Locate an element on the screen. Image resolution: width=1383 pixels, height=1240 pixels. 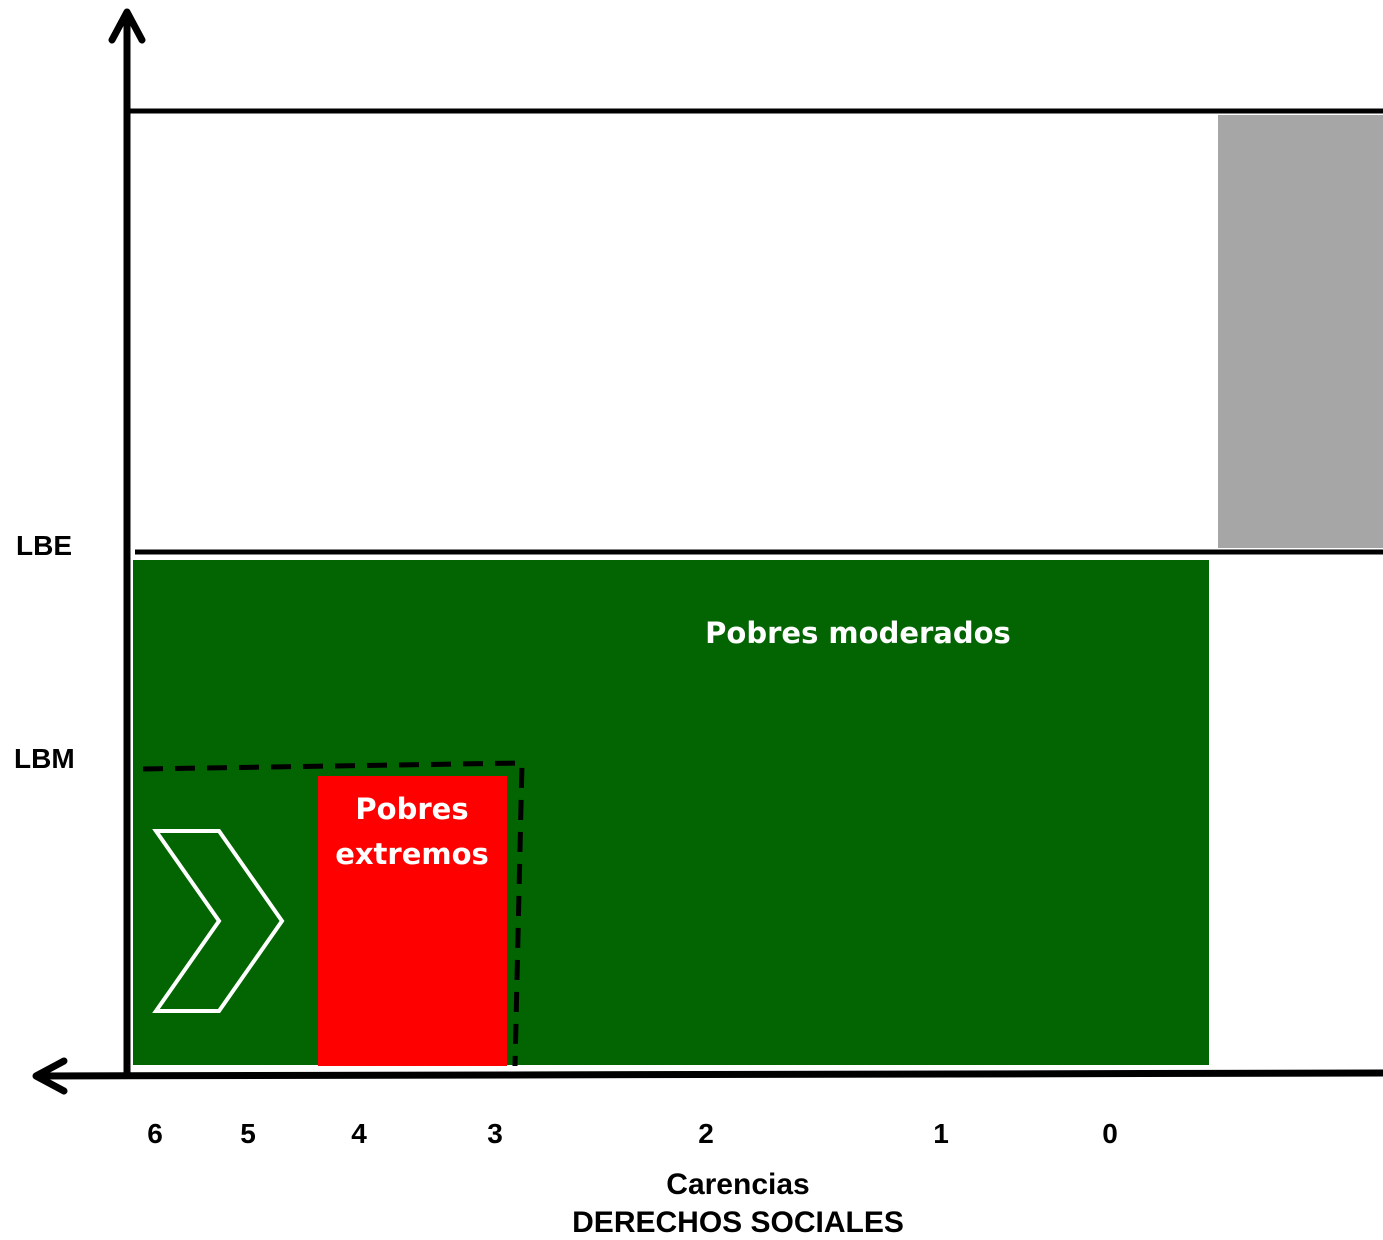
extreme-poverty-boundary is located at coordinates (333, 913).